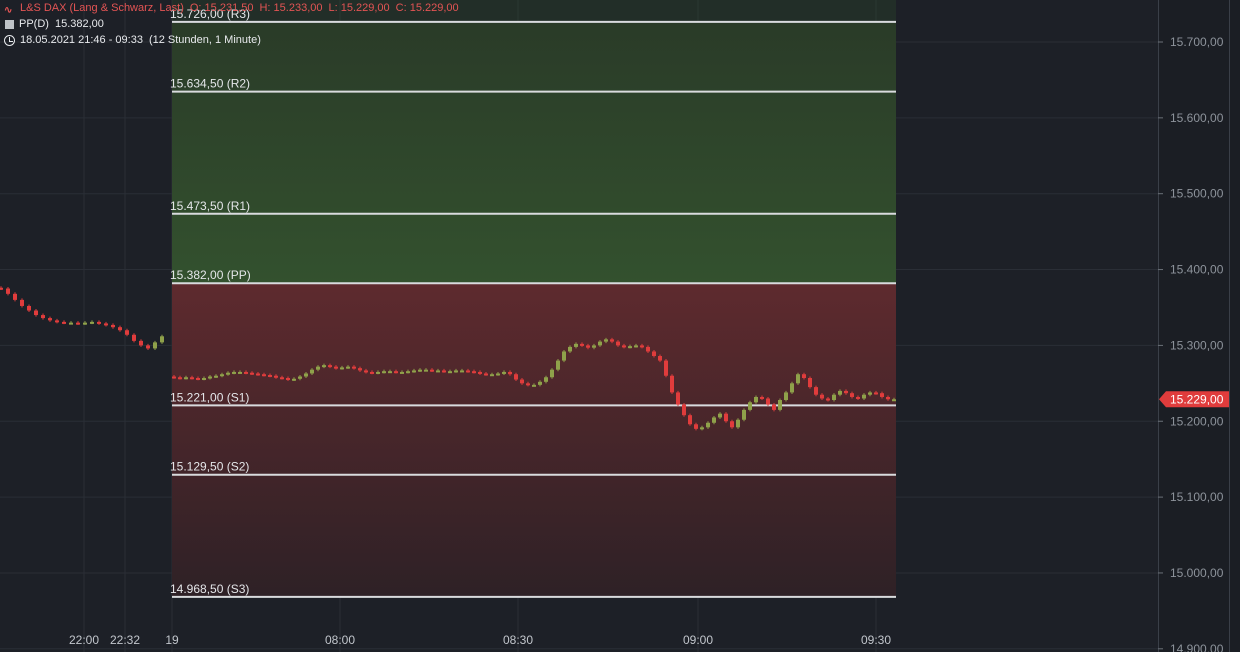 Image resolution: width=1240 pixels, height=652 pixels. What do you see at coordinates (34, 24) in the screenshot?
I see `pivot-name: PP(D)` at bounding box center [34, 24].